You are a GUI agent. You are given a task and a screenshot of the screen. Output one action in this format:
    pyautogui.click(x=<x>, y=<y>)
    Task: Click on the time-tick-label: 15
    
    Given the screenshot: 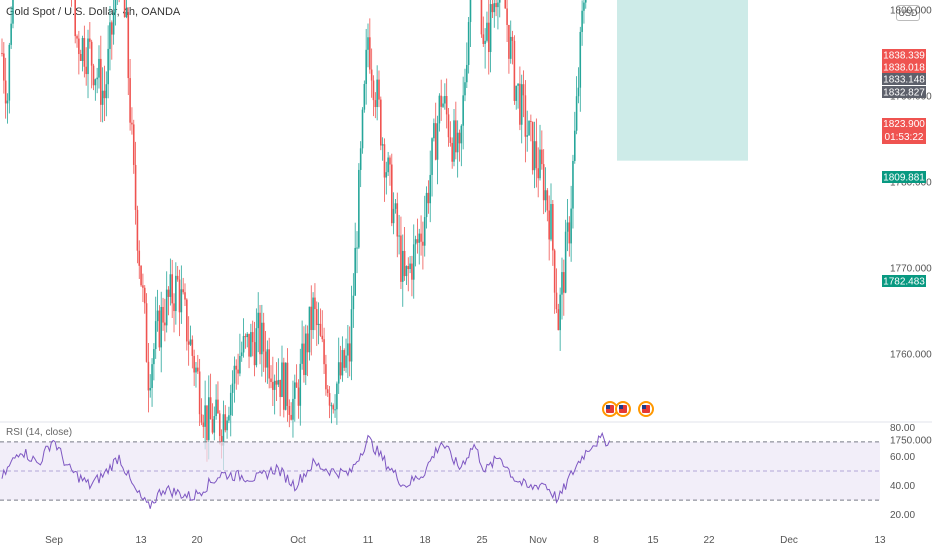 What is the action you would take?
    pyautogui.click(x=653, y=540)
    